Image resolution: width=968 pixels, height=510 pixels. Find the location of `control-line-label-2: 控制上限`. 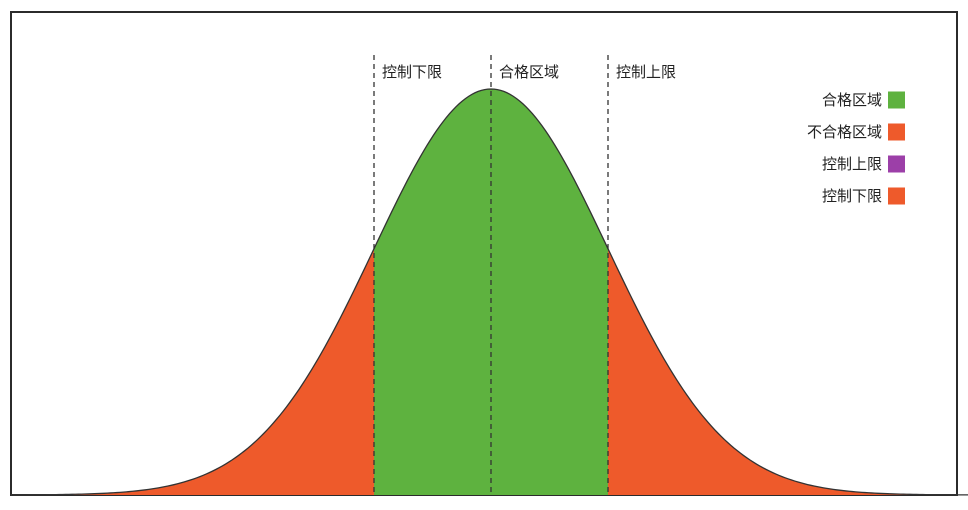

control-line-label-2: 控制上限 is located at coordinates (646, 72).